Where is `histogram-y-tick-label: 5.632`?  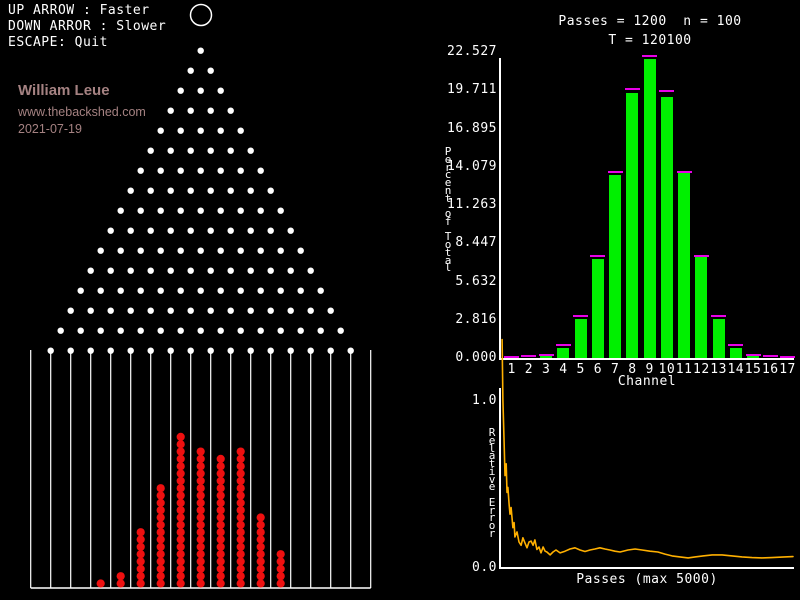 histogram-y-tick-label: 5.632 is located at coordinates (476, 281).